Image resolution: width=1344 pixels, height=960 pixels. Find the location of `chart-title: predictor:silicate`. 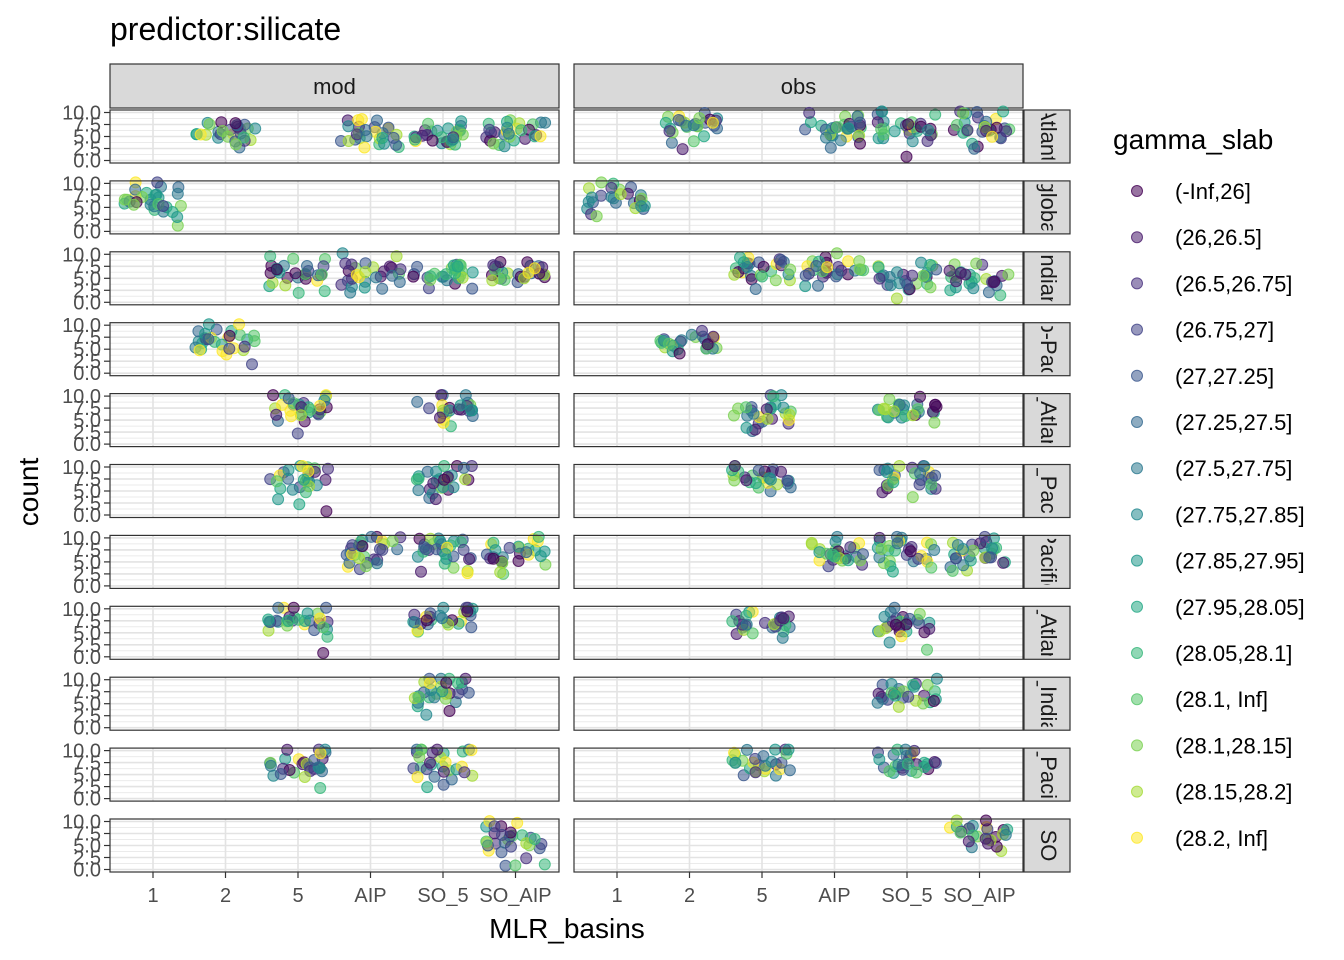

chart-title: predictor:silicate is located at coordinates (225, 29).